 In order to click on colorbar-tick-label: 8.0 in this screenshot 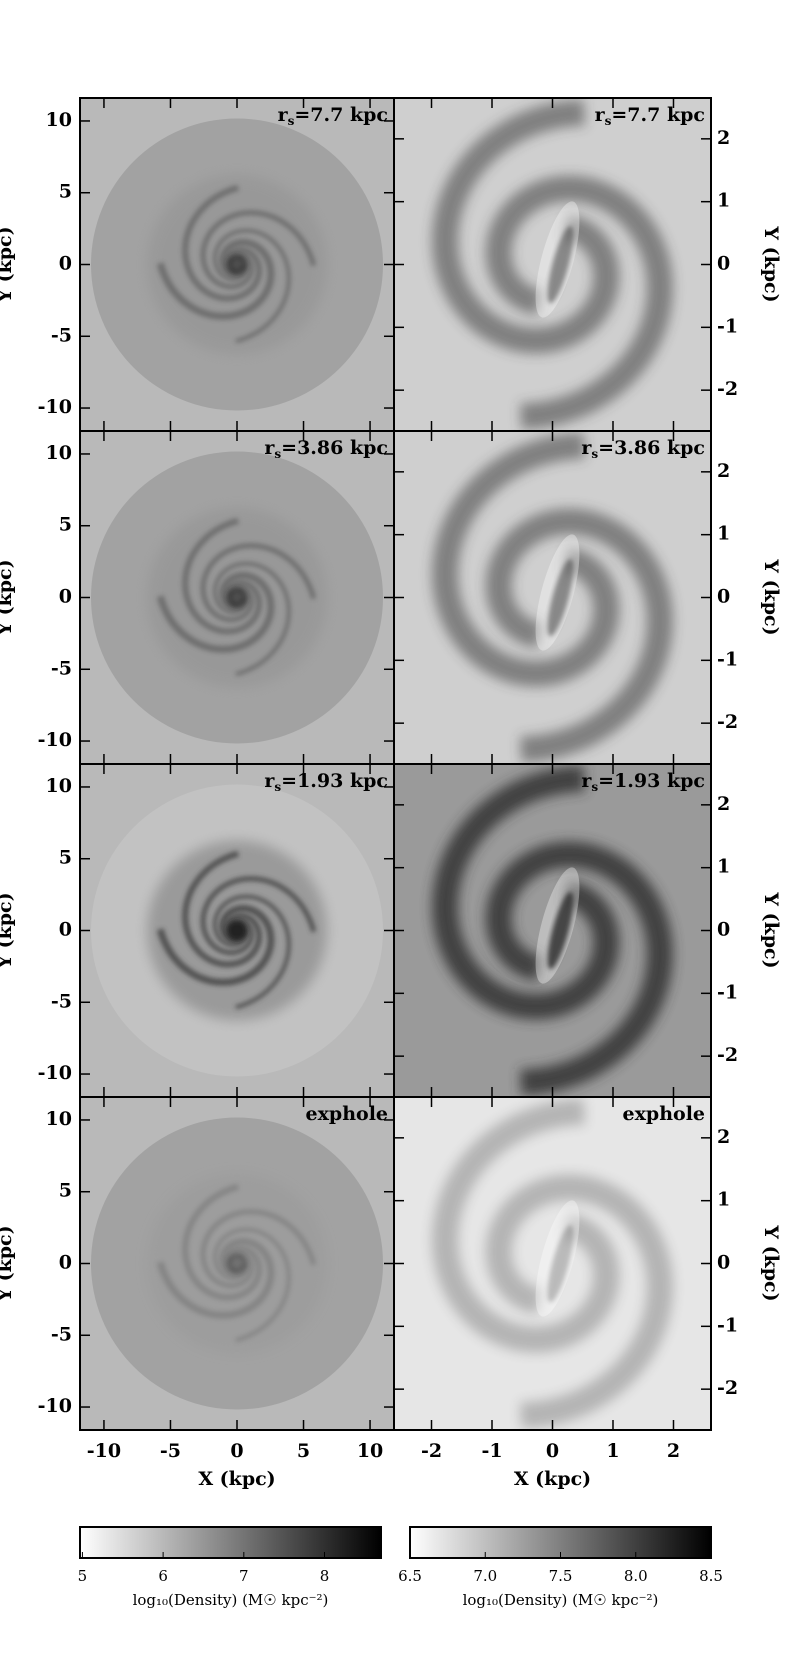, I will do `click(636, 1576)`.